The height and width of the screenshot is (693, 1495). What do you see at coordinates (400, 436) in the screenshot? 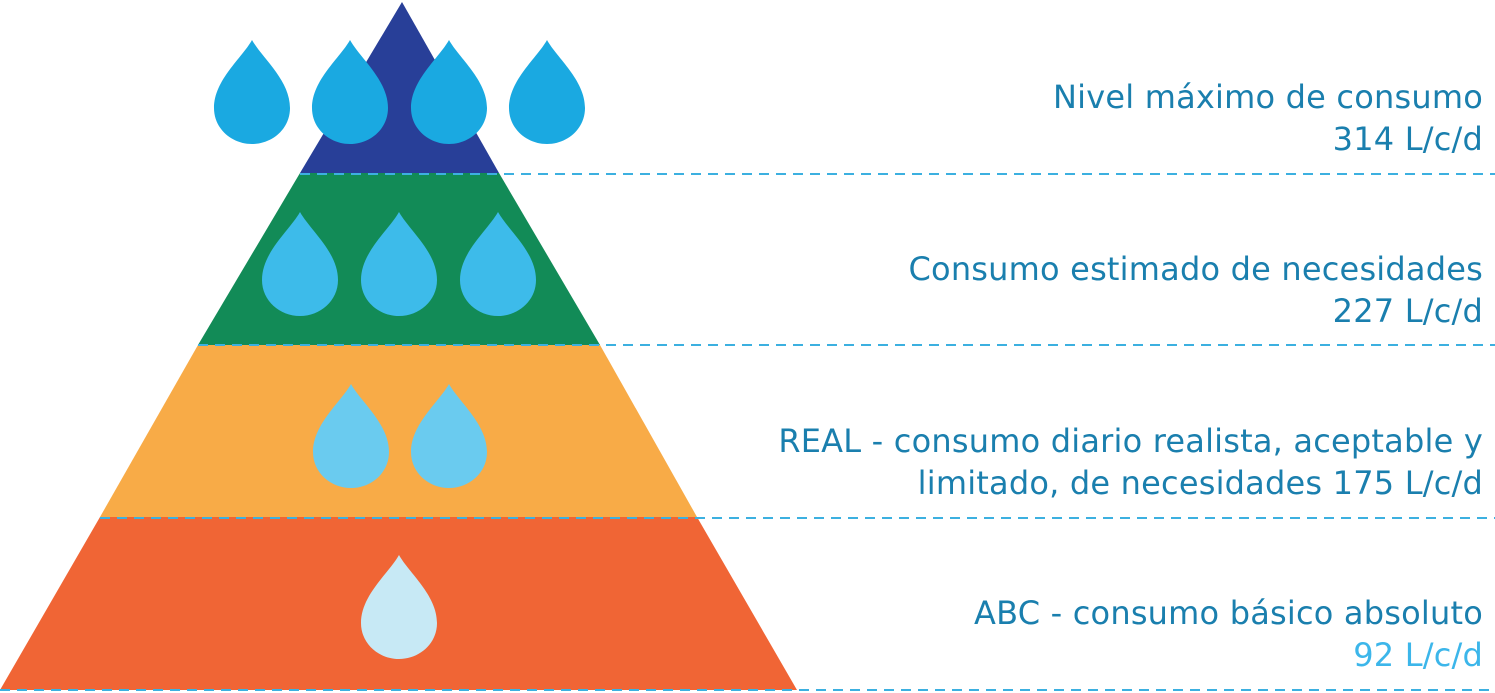
I see `drops-real` at bounding box center [400, 436].